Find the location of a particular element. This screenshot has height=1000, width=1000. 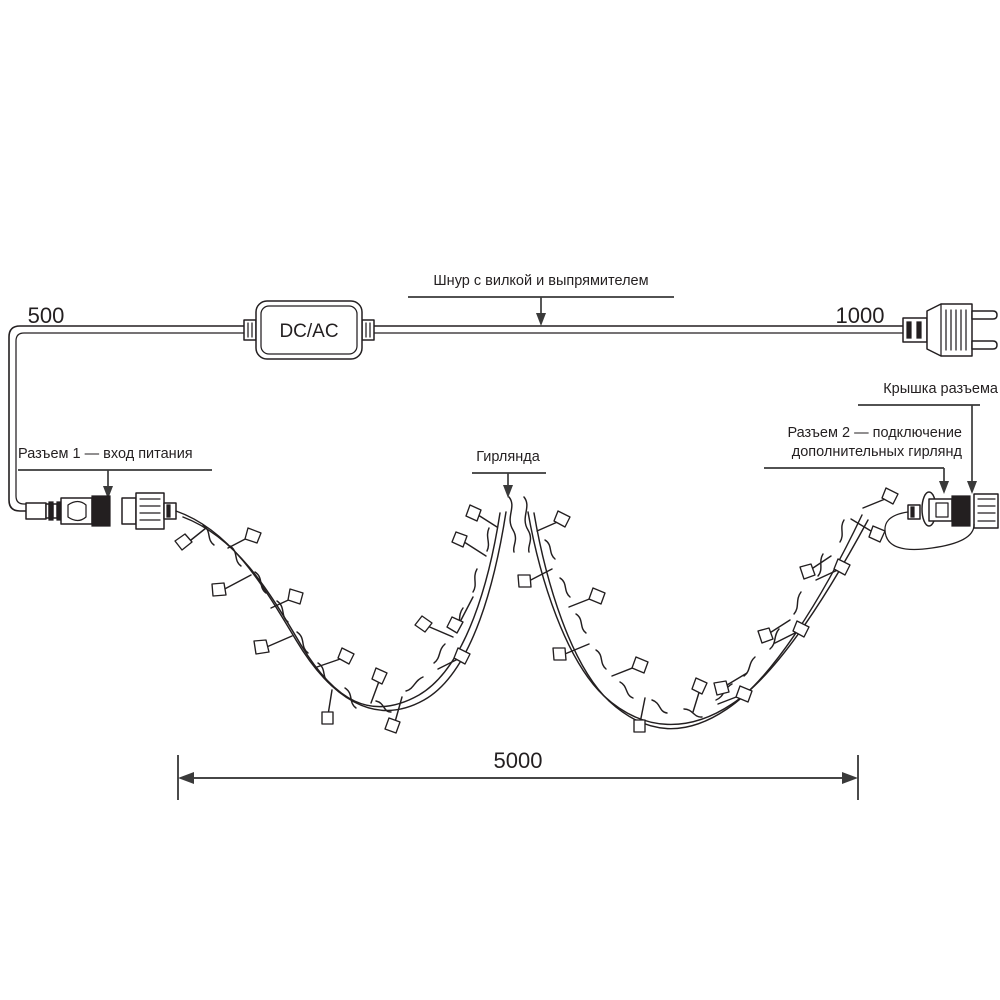

dimension-1000: 1000 is located at coordinates (860, 315).